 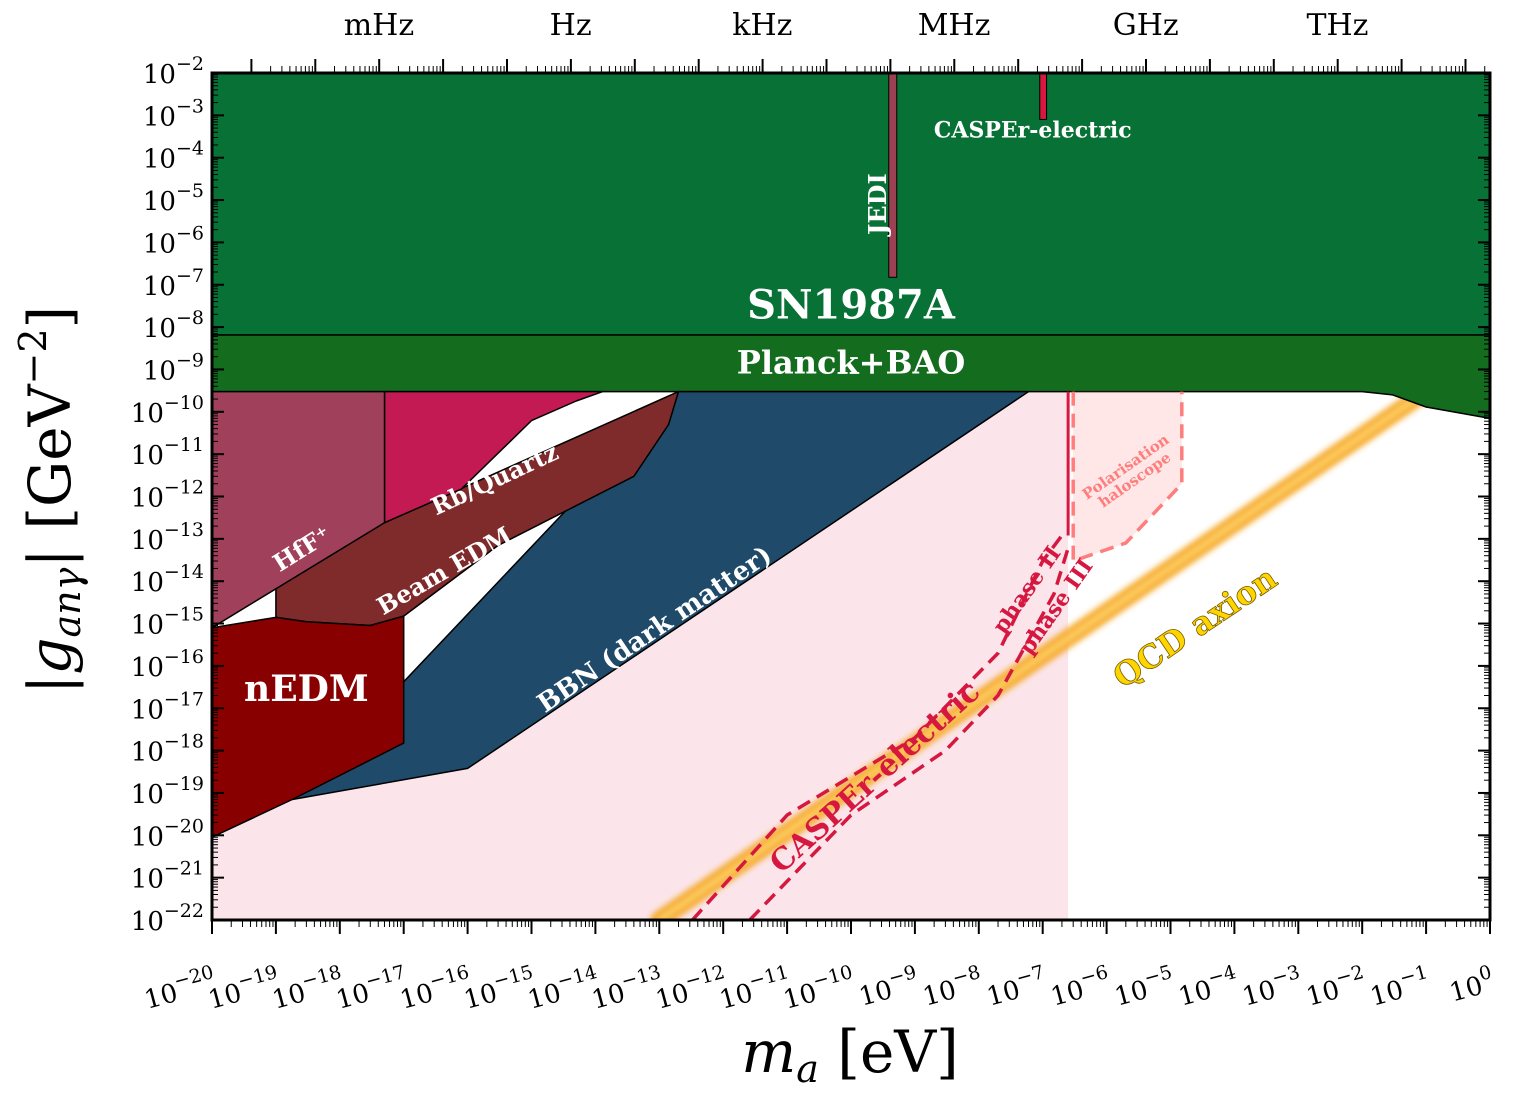 What do you see at coordinates (1272, 987) in the screenshot?
I see `x-tick-label: 10⁻³` at bounding box center [1272, 987].